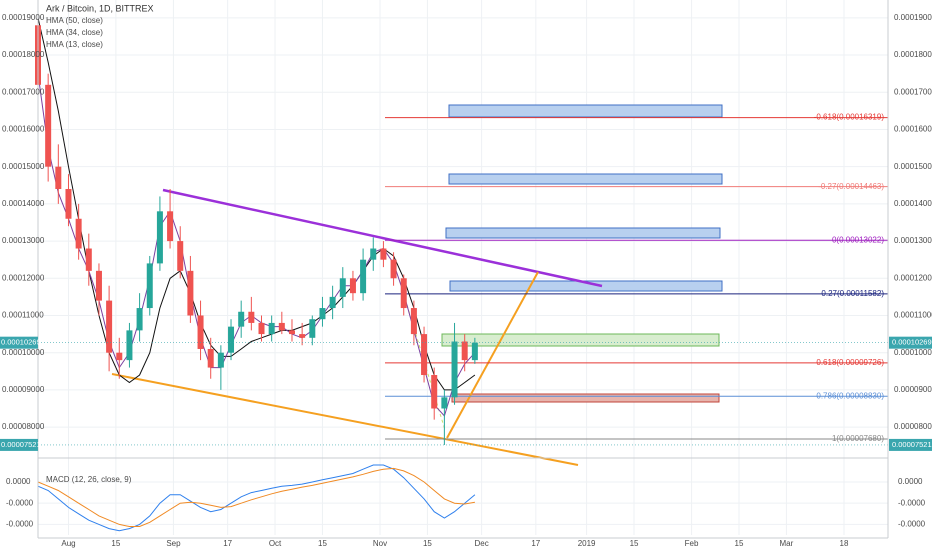  I want to click on x-tick-label: Dec, so click(482, 543).